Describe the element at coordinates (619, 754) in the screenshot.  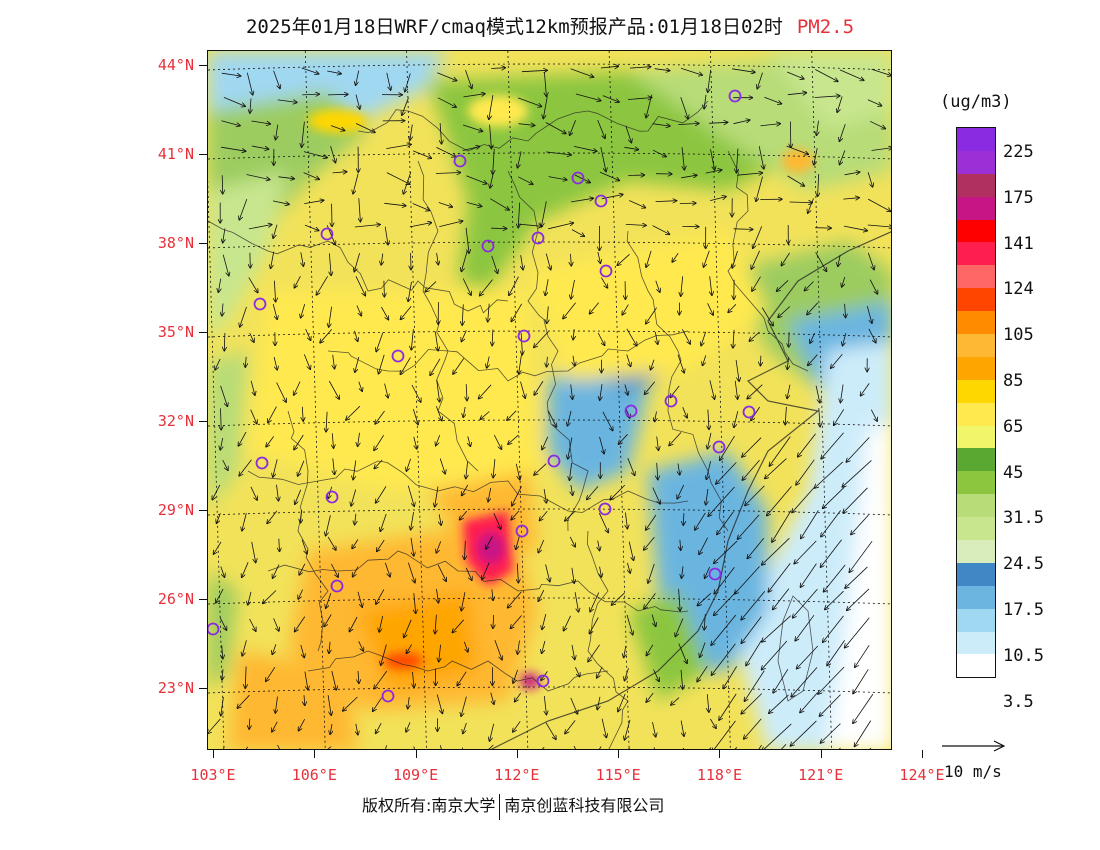
I see `lon-tick` at that location.